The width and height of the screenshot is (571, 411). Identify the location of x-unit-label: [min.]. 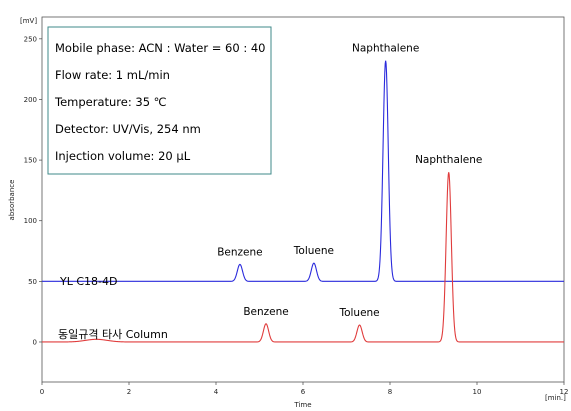
(555, 398).